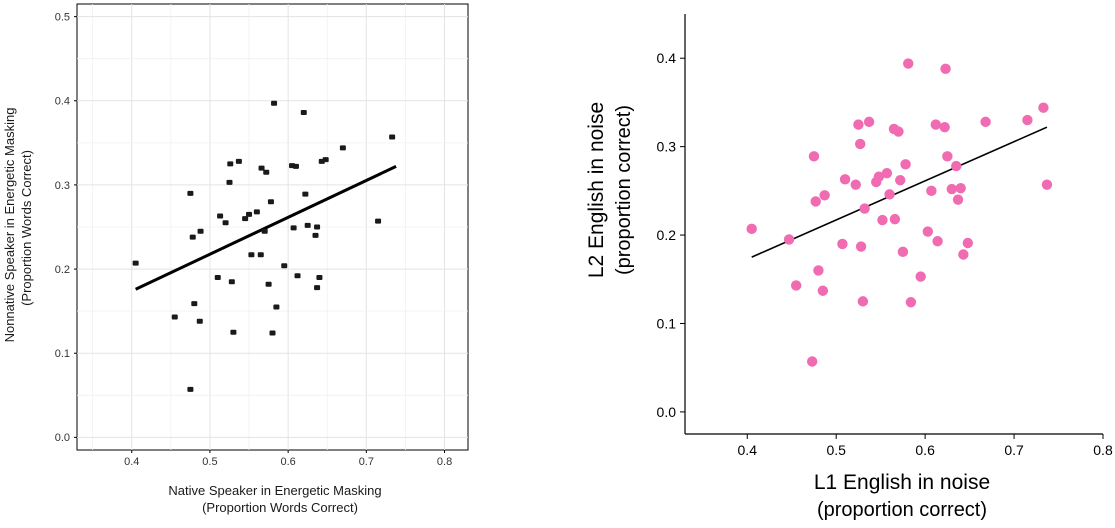 Image resolution: width=1115 pixels, height=528 pixels. Describe the element at coordinates (667, 147) in the screenshot. I see `y-tick-label: 0.3` at that location.